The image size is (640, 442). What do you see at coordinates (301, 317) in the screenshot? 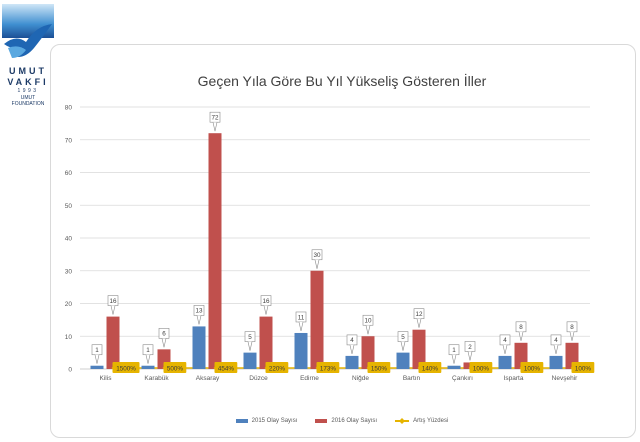
I see `data-label-2015-text: 11` at bounding box center [301, 317].